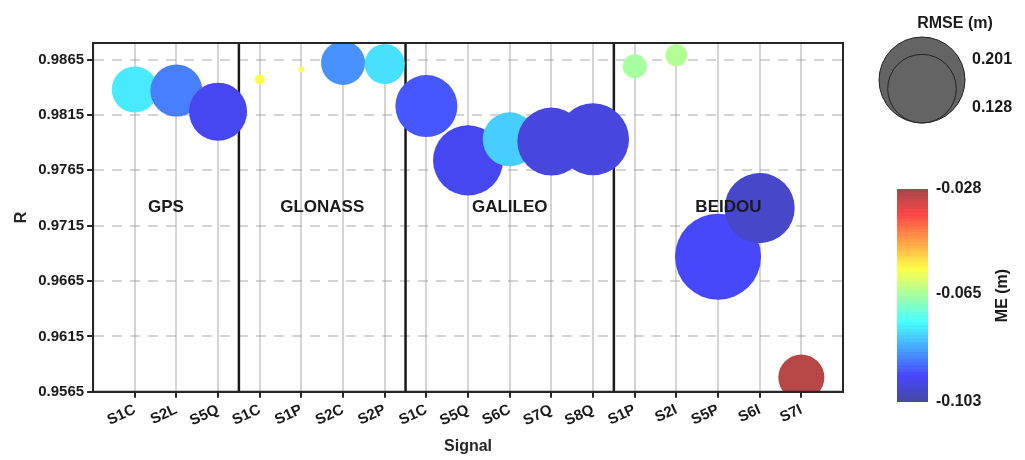 This screenshot has height=460, width=1025. I want to click on color-bar-label: -0.065, so click(959, 293).